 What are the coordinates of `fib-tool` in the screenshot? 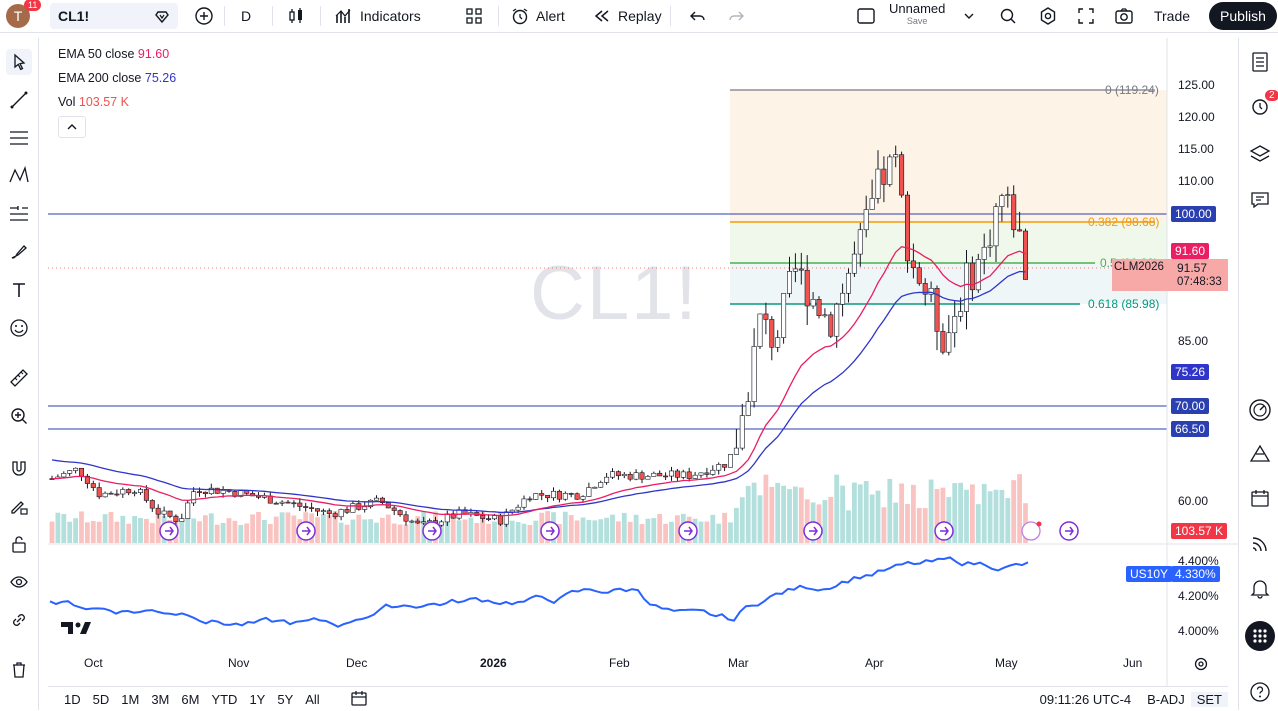 It's located at (19, 214).